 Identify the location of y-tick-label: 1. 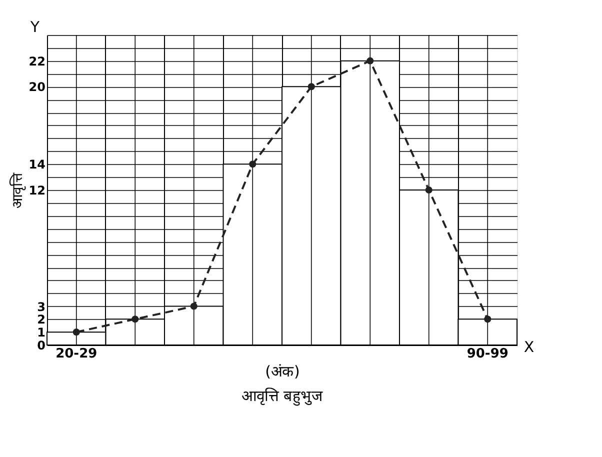
(41, 333).